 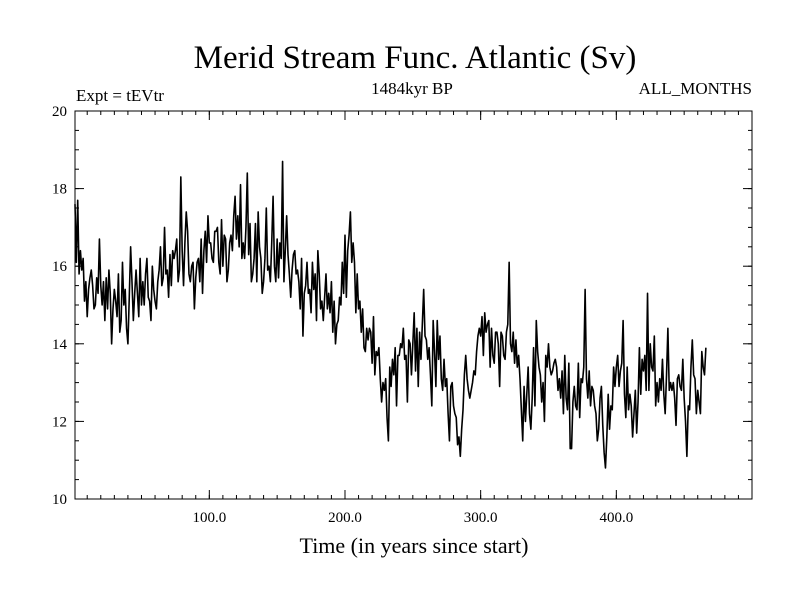 What do you see at coordinates (59, 112) in the screenshot?
I see `y-tick-label: 20` at bounding box center [59, 112].